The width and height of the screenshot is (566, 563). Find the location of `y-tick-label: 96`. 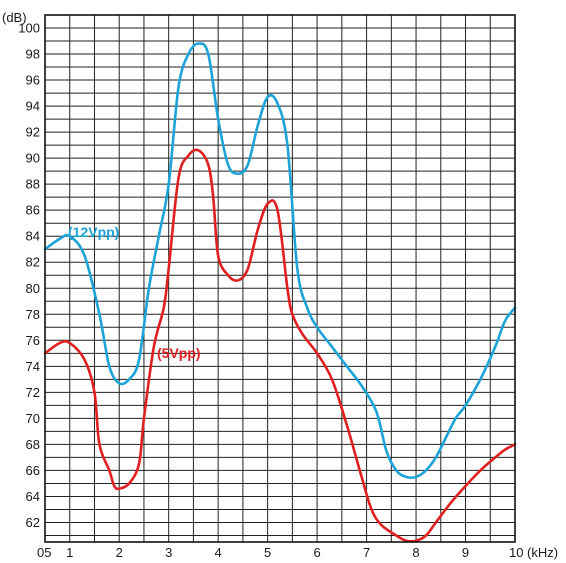

y-tick-label: 96 is located at coordinates (33, 80).